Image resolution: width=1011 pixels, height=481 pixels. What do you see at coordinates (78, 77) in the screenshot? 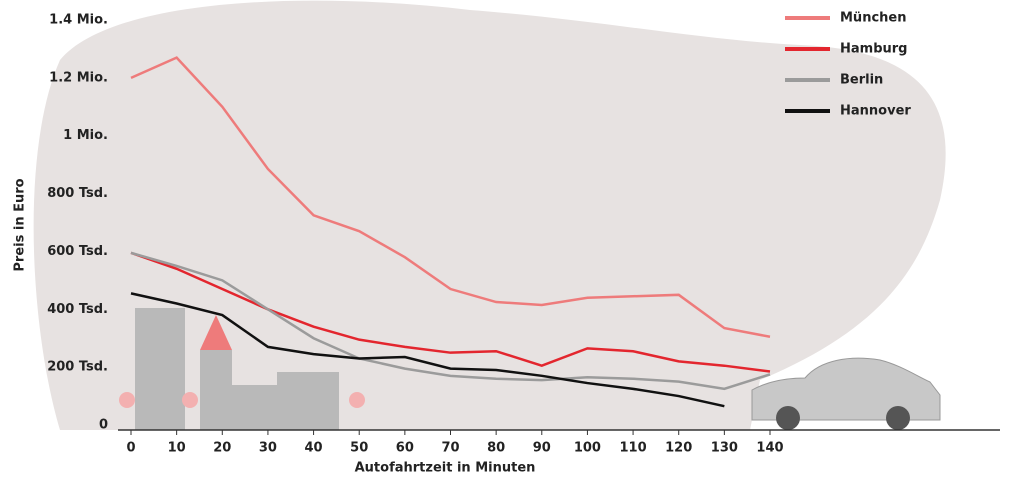
I see `y-tick-label: 1.2 Mio.` at bounding box center [78, 77].